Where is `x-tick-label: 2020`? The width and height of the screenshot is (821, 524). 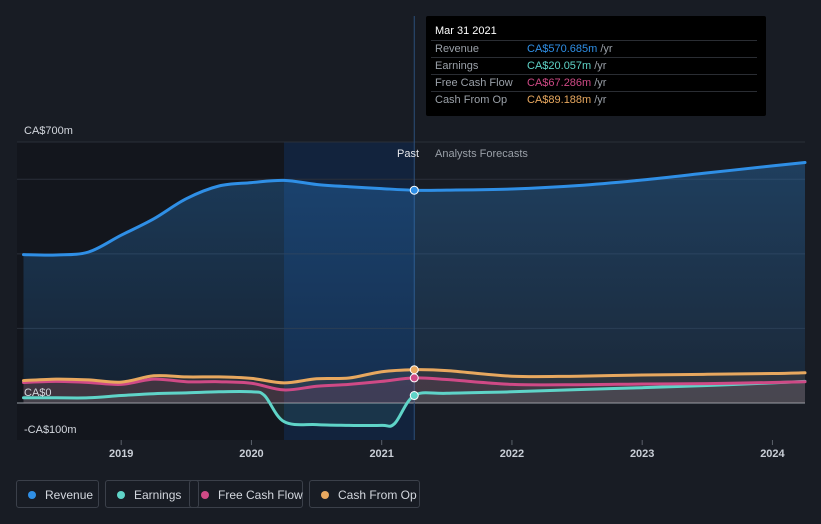 x-tick-label: 2020 is located at coordinates (251, 454).